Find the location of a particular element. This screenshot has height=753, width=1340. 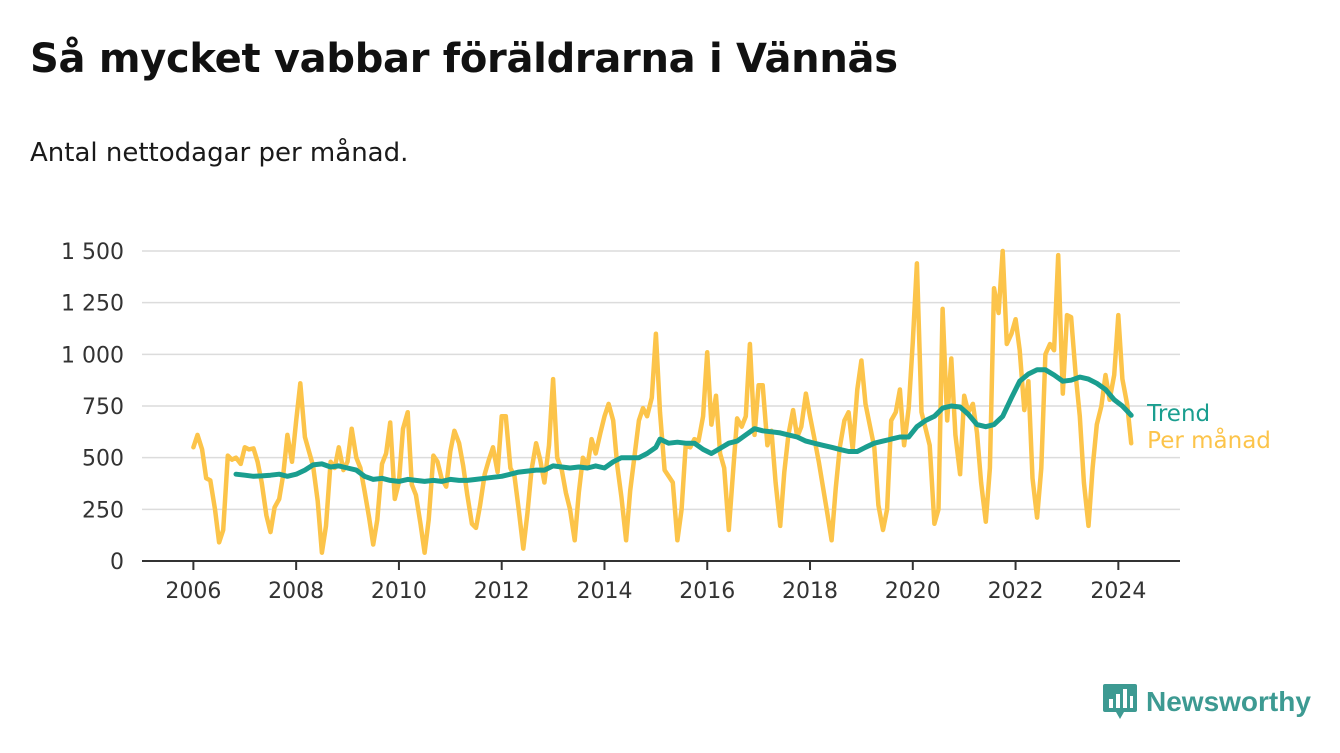

series-label-trend: Trend is located at coordinates (1178, 414).